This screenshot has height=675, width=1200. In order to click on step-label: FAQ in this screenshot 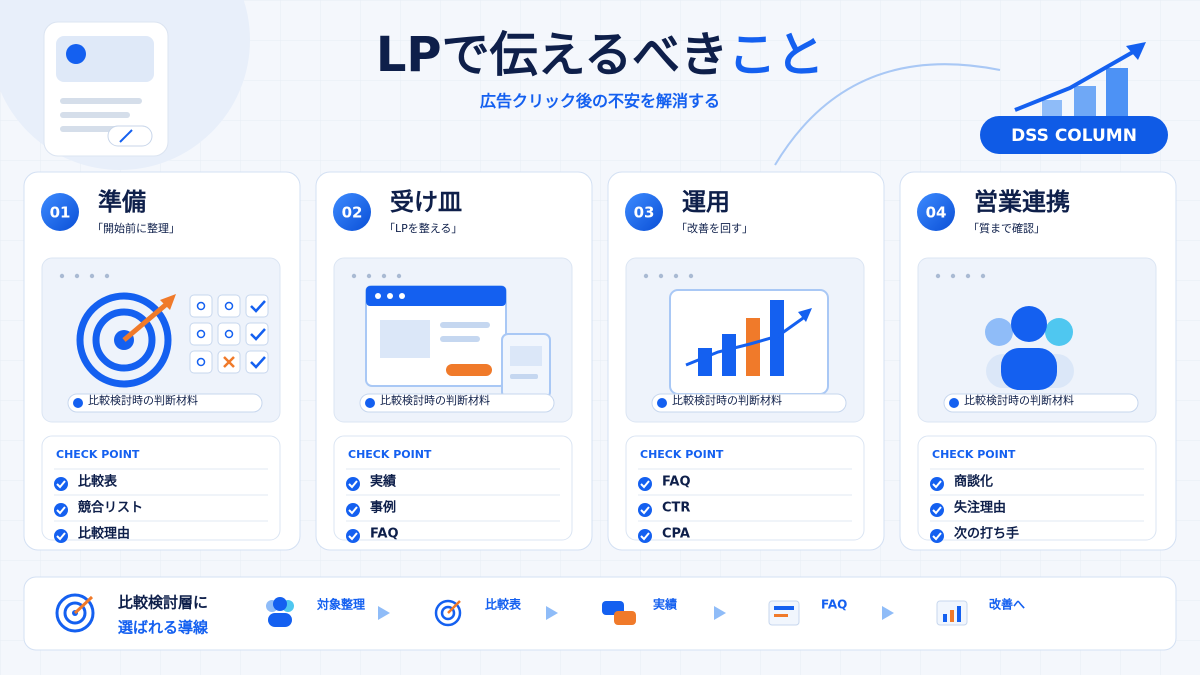, I will do `click(834, 605)`.